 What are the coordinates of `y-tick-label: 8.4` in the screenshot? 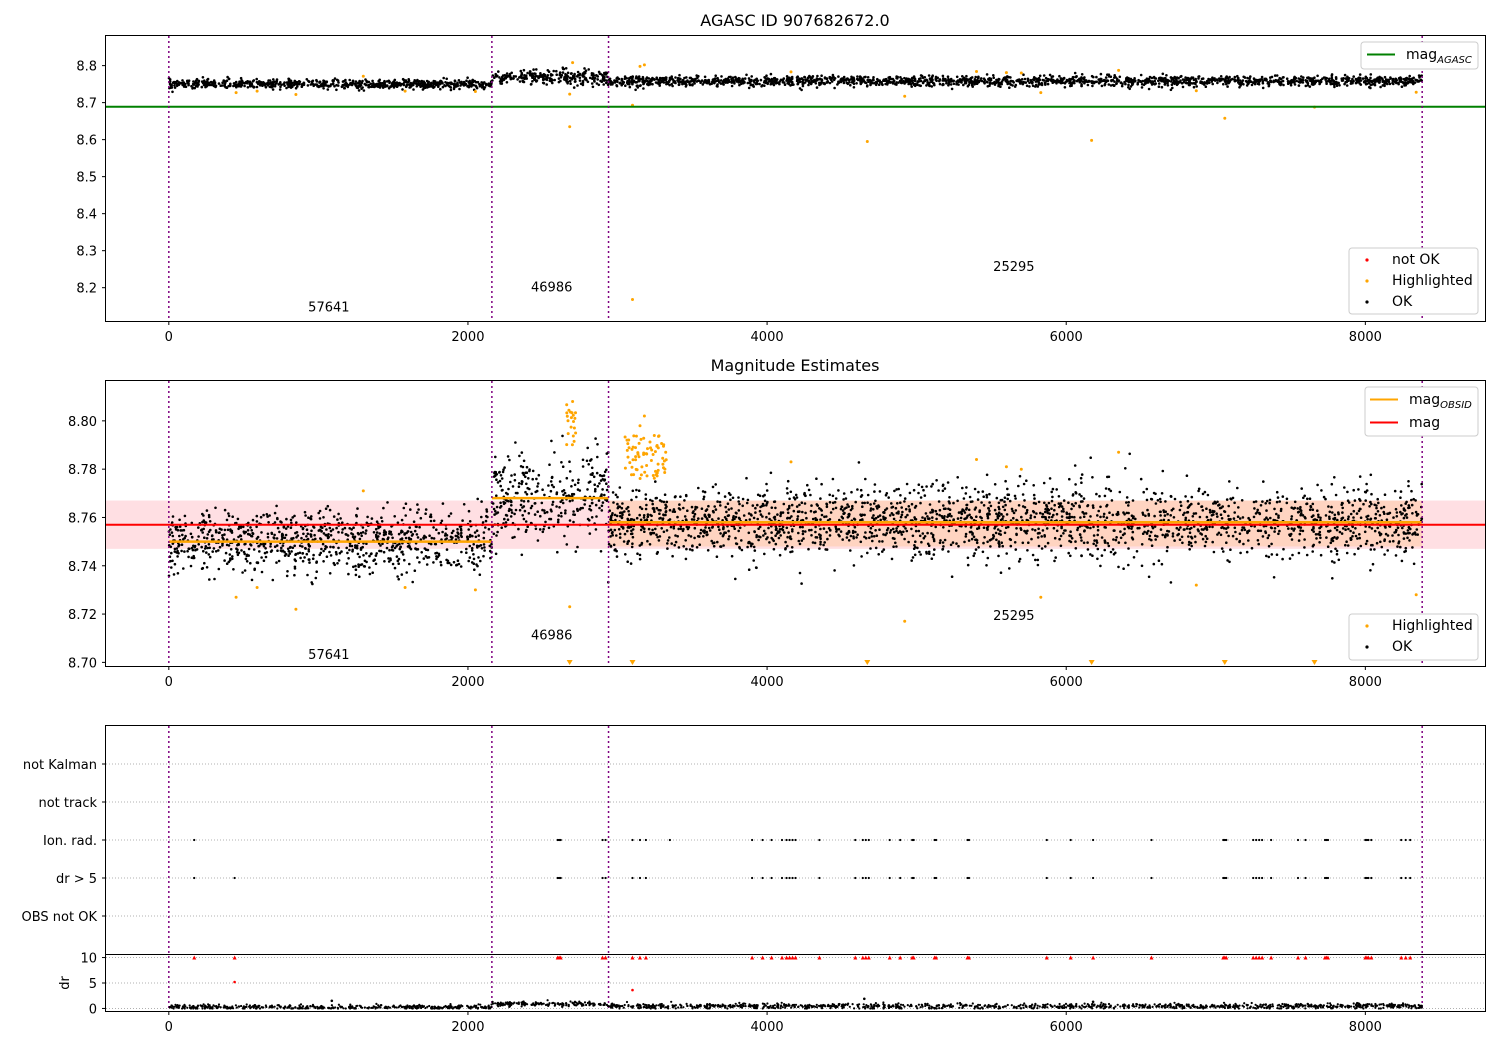 It's located at (86, 215).